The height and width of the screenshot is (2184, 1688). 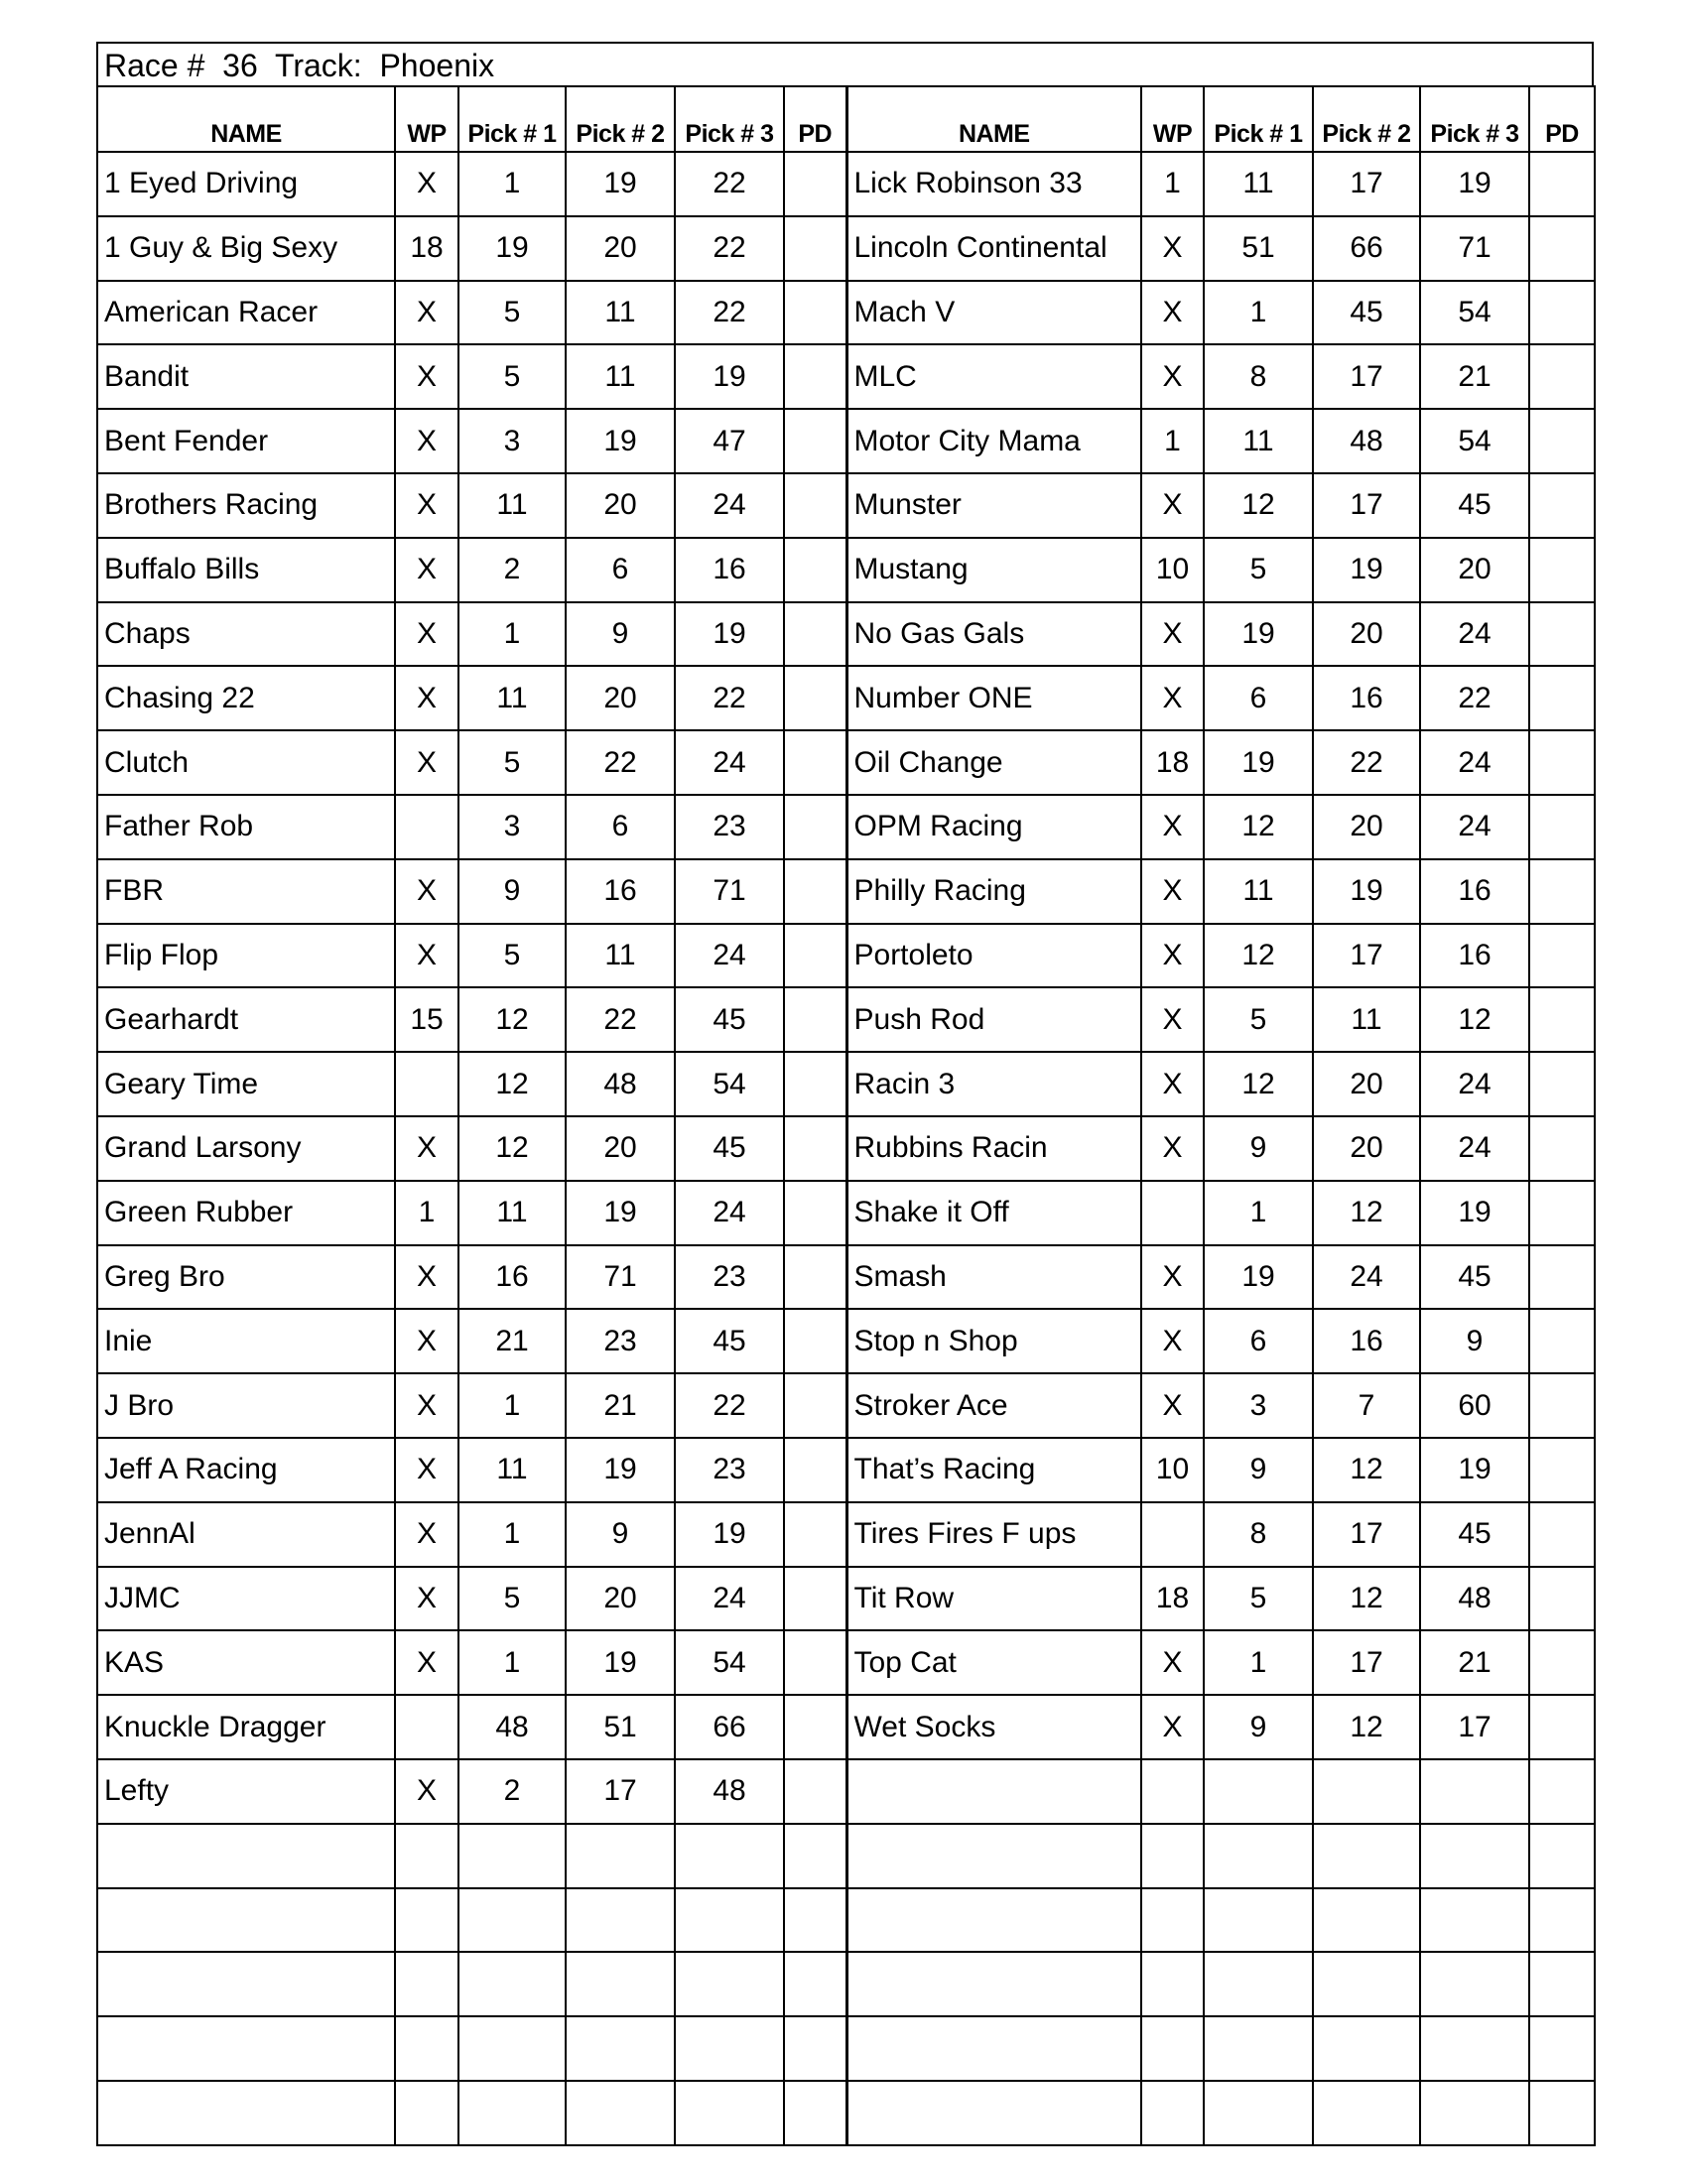 What do you see at coordinates (994, 1984) in the screenshot?
I see `right-cell-name` at bounding box center [994, 1984].